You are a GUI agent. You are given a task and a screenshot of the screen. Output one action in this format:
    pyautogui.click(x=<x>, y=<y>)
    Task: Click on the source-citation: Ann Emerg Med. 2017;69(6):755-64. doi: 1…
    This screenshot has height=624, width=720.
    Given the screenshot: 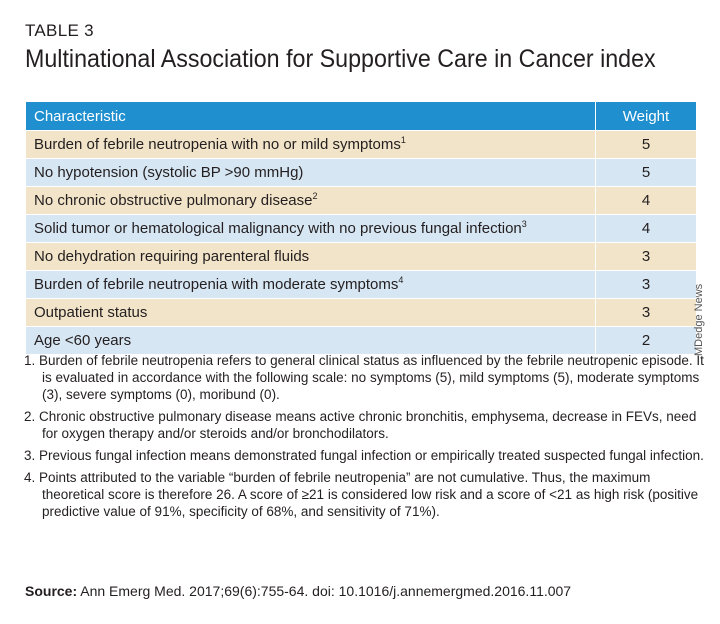 What is the action you would take?
    pyautogui.click(x=324, y=591)
    